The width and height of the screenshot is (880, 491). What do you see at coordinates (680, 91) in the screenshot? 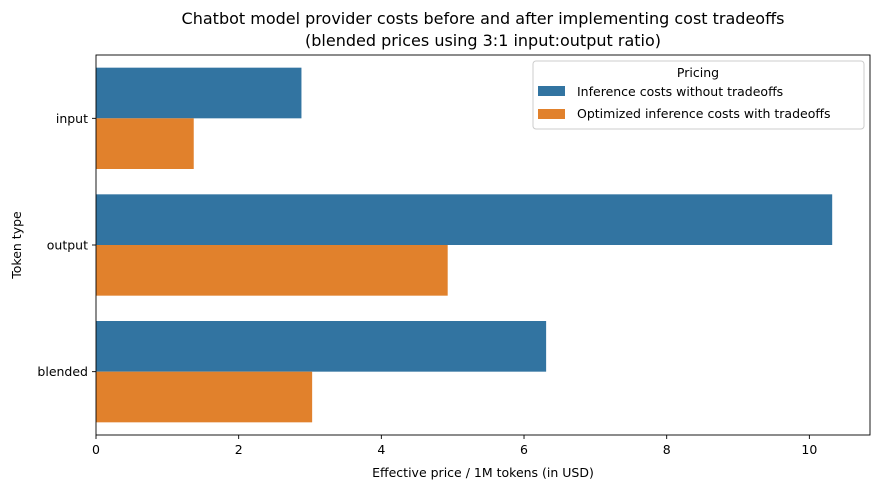
I see `legend-label-inference: Inference costs without tradeoffs` at bounding box center [680, 91].